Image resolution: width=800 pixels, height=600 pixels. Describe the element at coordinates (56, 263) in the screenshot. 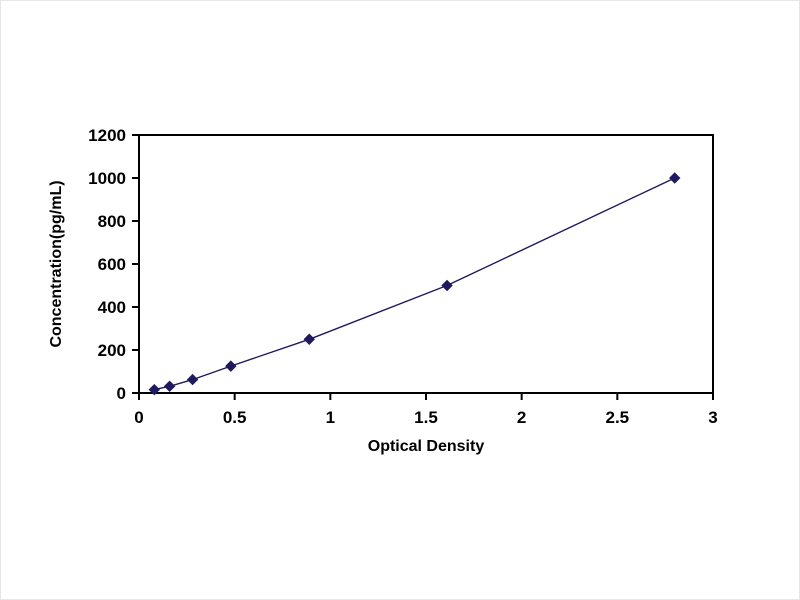

I see `y-axis-label: Concentration(pg/mL)` at that location.